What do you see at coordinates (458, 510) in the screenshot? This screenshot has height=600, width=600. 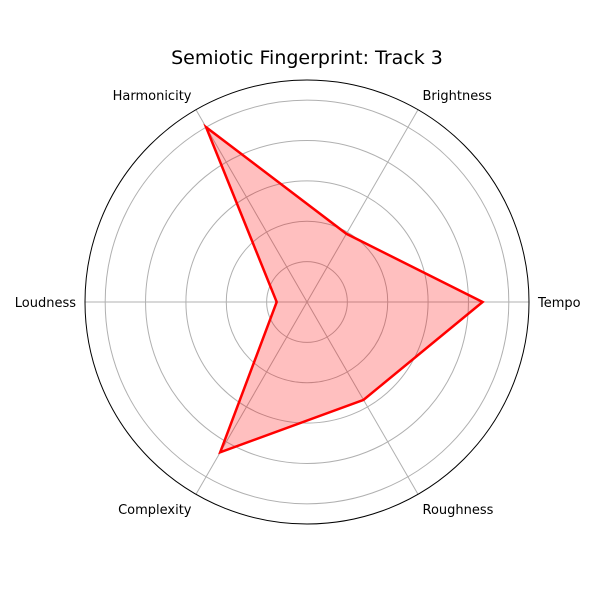 I see `axis-label-roughness: Roughness` at bounding box center [458, 510].